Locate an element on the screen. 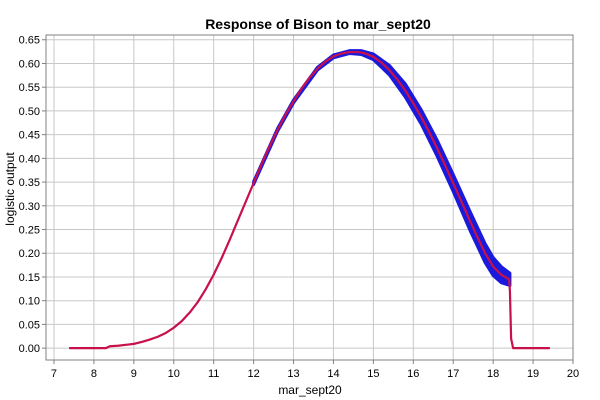 The height and width of the screenshot is (400, 600). x-tick-label: 17 is located at coordinates (453, 374).